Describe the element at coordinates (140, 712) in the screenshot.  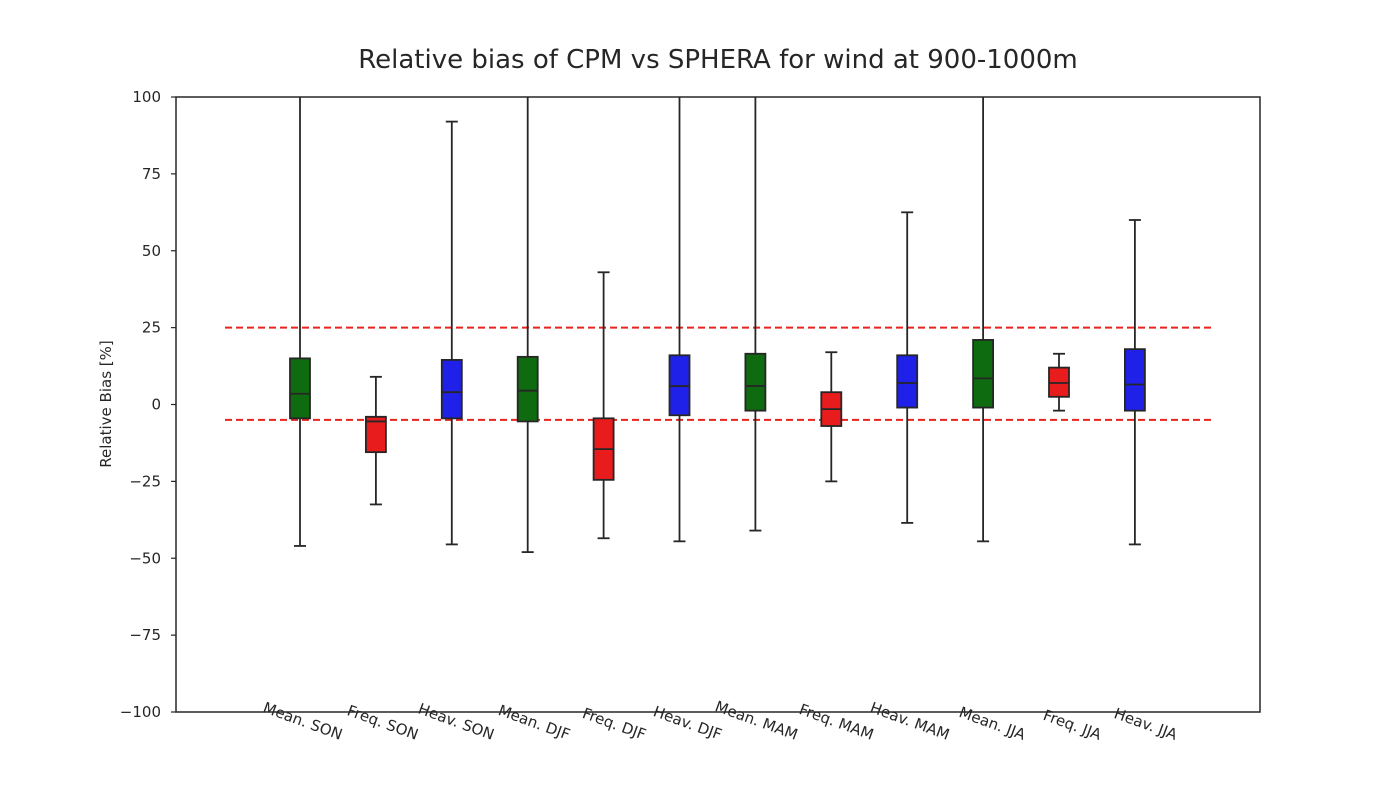
I see `y-tick-label: −100` at that location.